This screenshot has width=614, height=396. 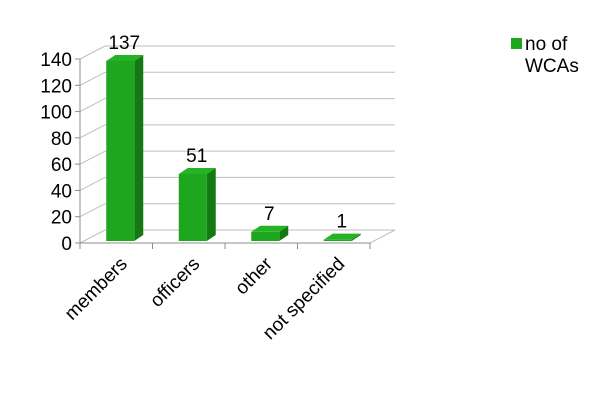 I want to click on x-tick-label-0: members, so click(x=96, y=289).